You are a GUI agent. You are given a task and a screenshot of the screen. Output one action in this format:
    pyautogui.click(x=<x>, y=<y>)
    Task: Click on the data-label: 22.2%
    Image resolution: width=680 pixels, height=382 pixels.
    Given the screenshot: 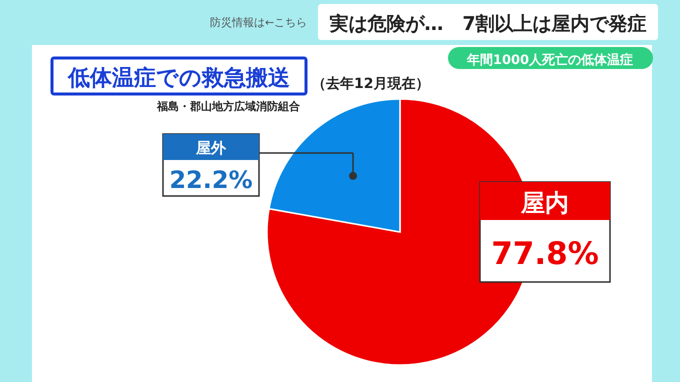 What is the action you would take?
    pyautogui.click(x=211, y=180)
    